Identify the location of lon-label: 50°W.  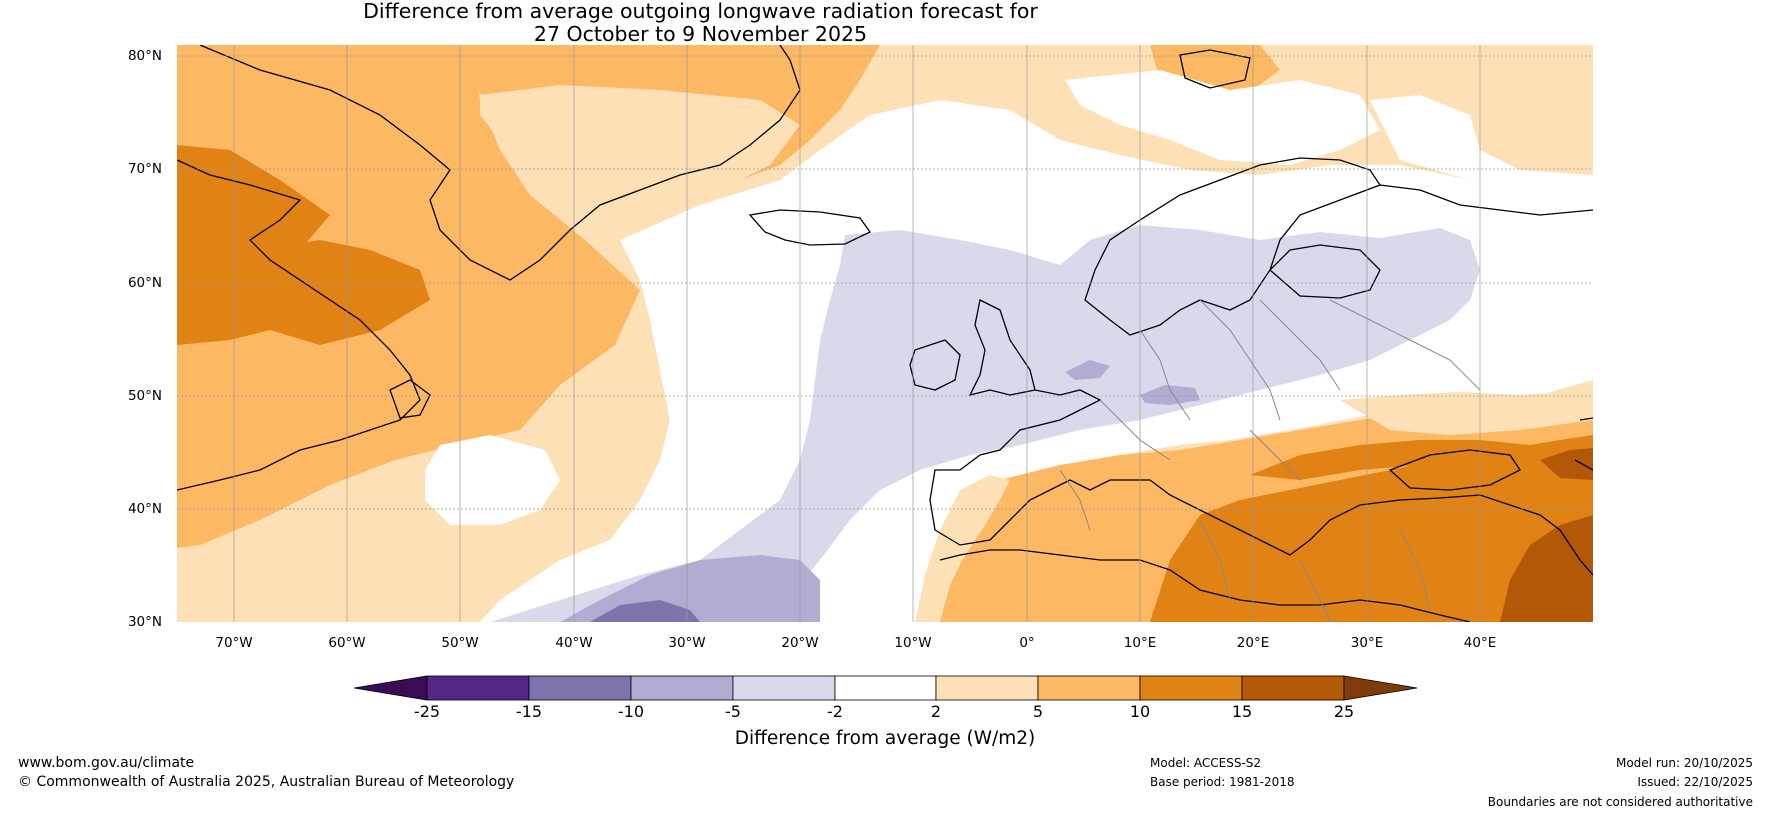
(460, 643).